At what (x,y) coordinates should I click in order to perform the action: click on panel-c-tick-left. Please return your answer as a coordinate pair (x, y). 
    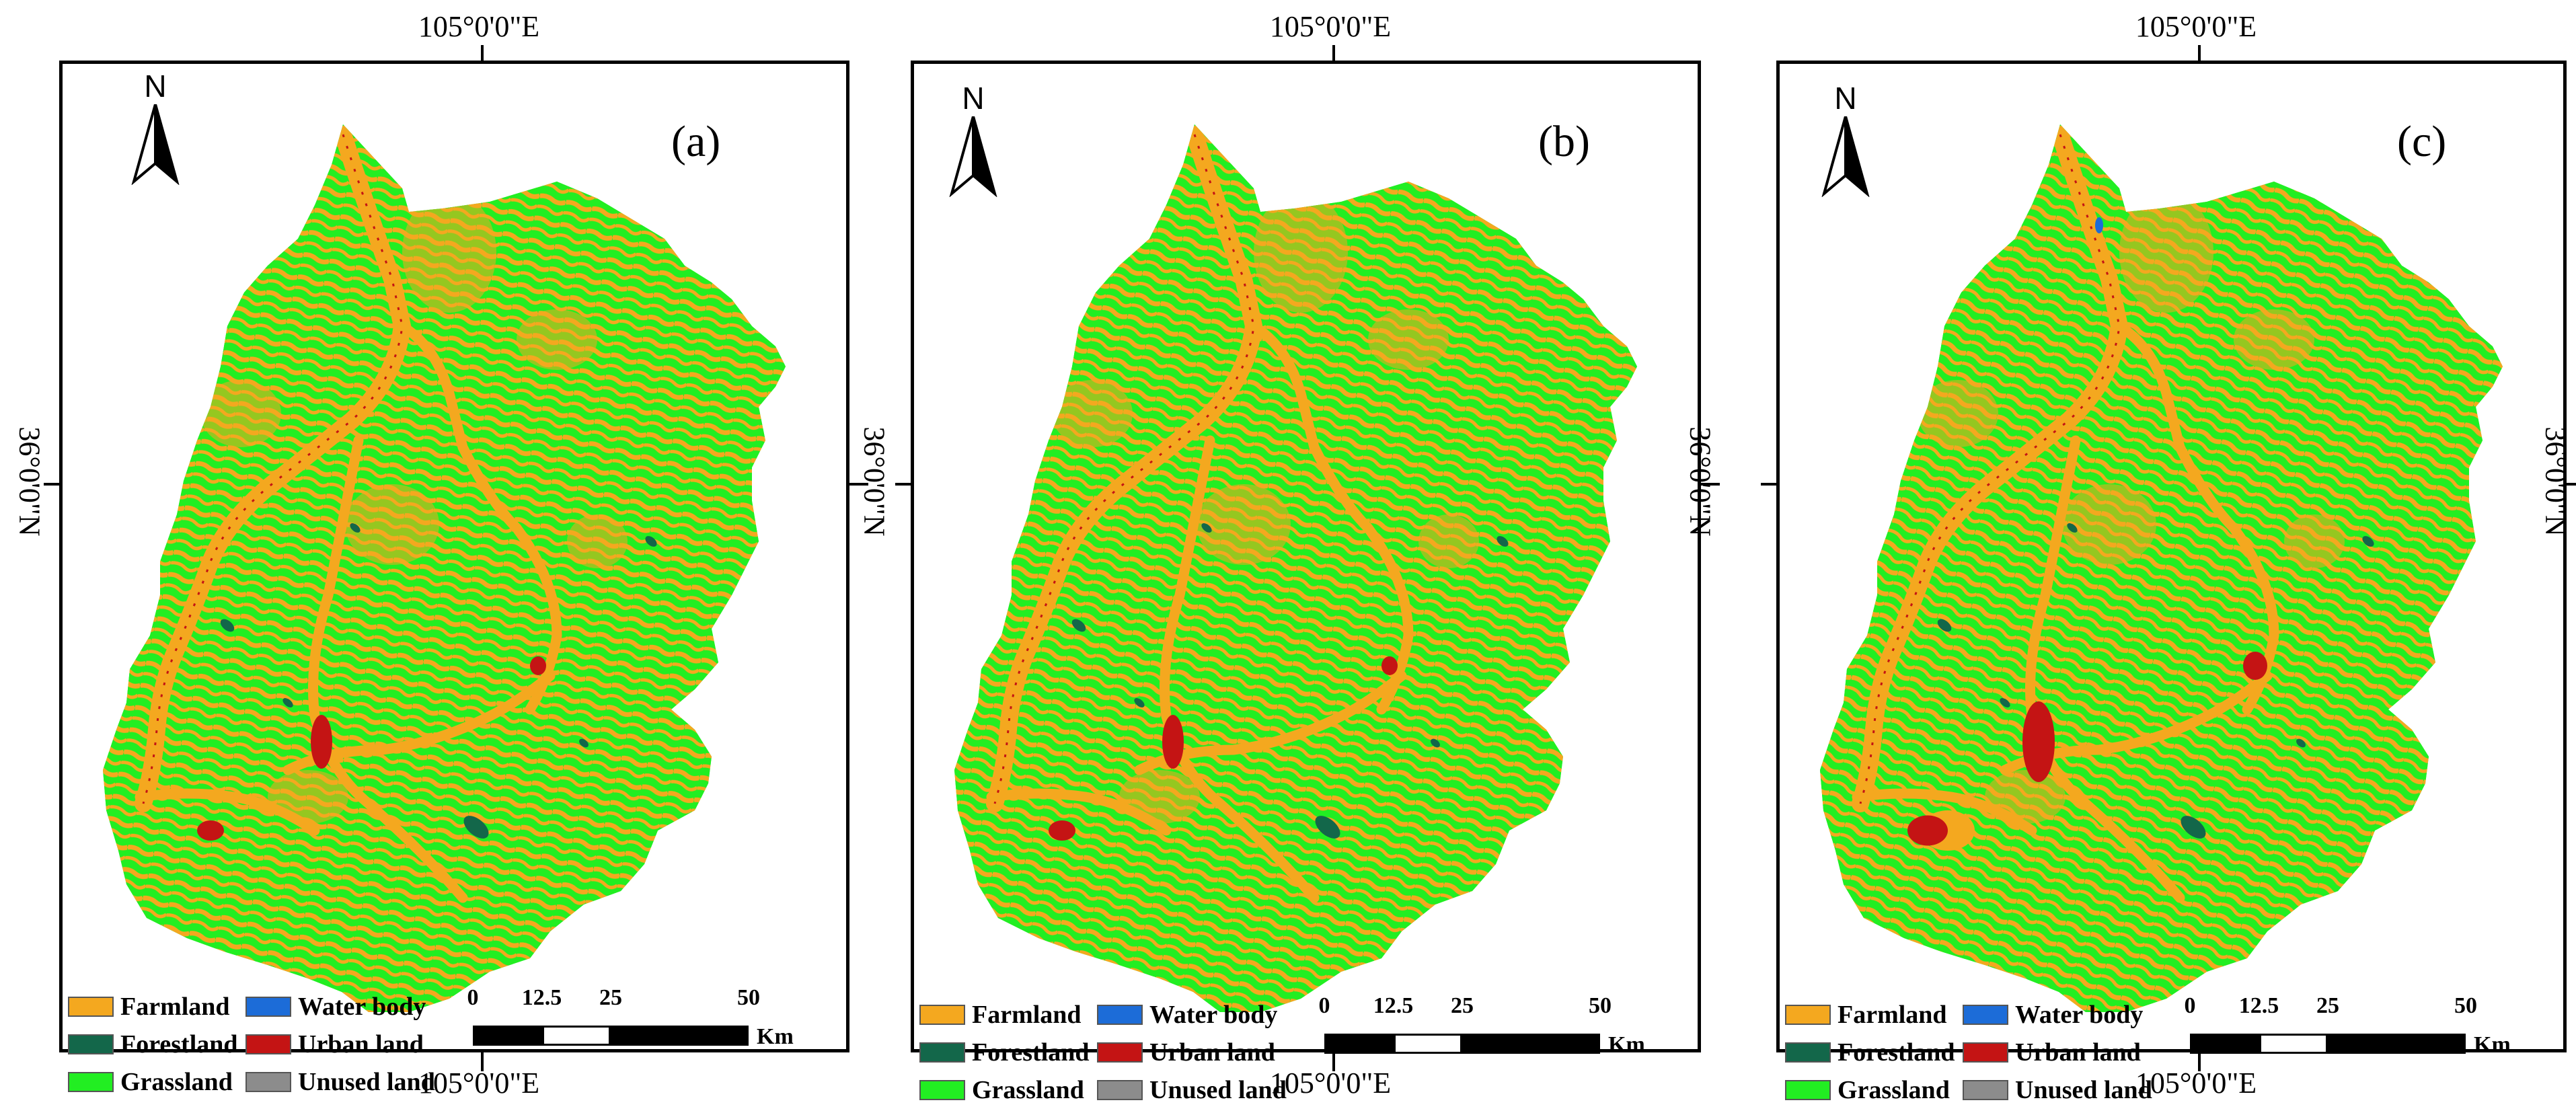
    Looking at the image, I should click on (1770, 484).